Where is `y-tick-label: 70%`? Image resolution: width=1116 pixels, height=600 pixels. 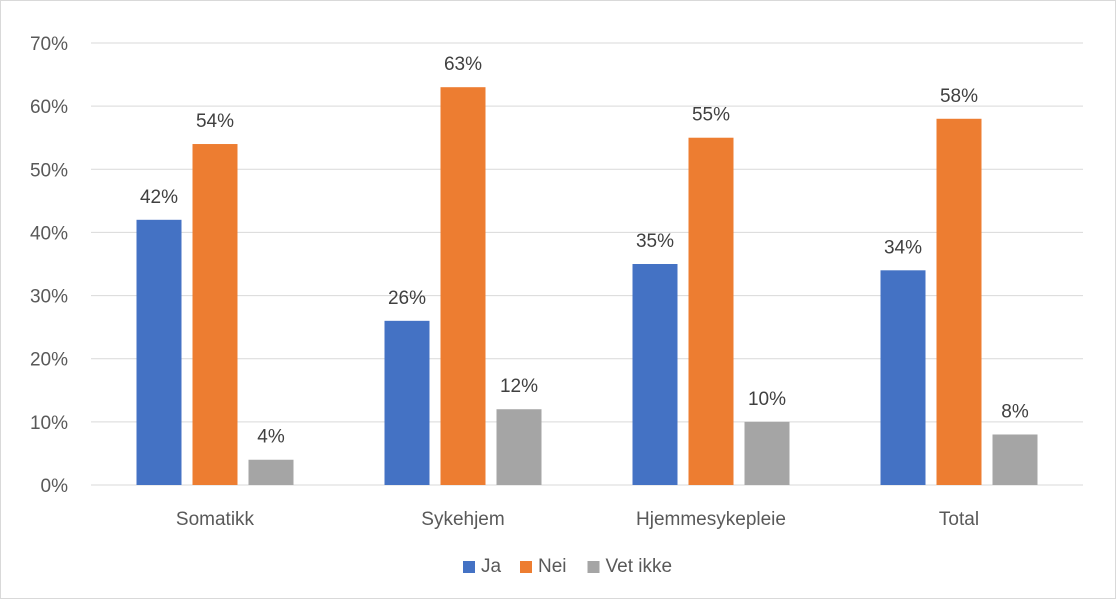
y-tick-label: 70% is located at coordinates (49, 44).